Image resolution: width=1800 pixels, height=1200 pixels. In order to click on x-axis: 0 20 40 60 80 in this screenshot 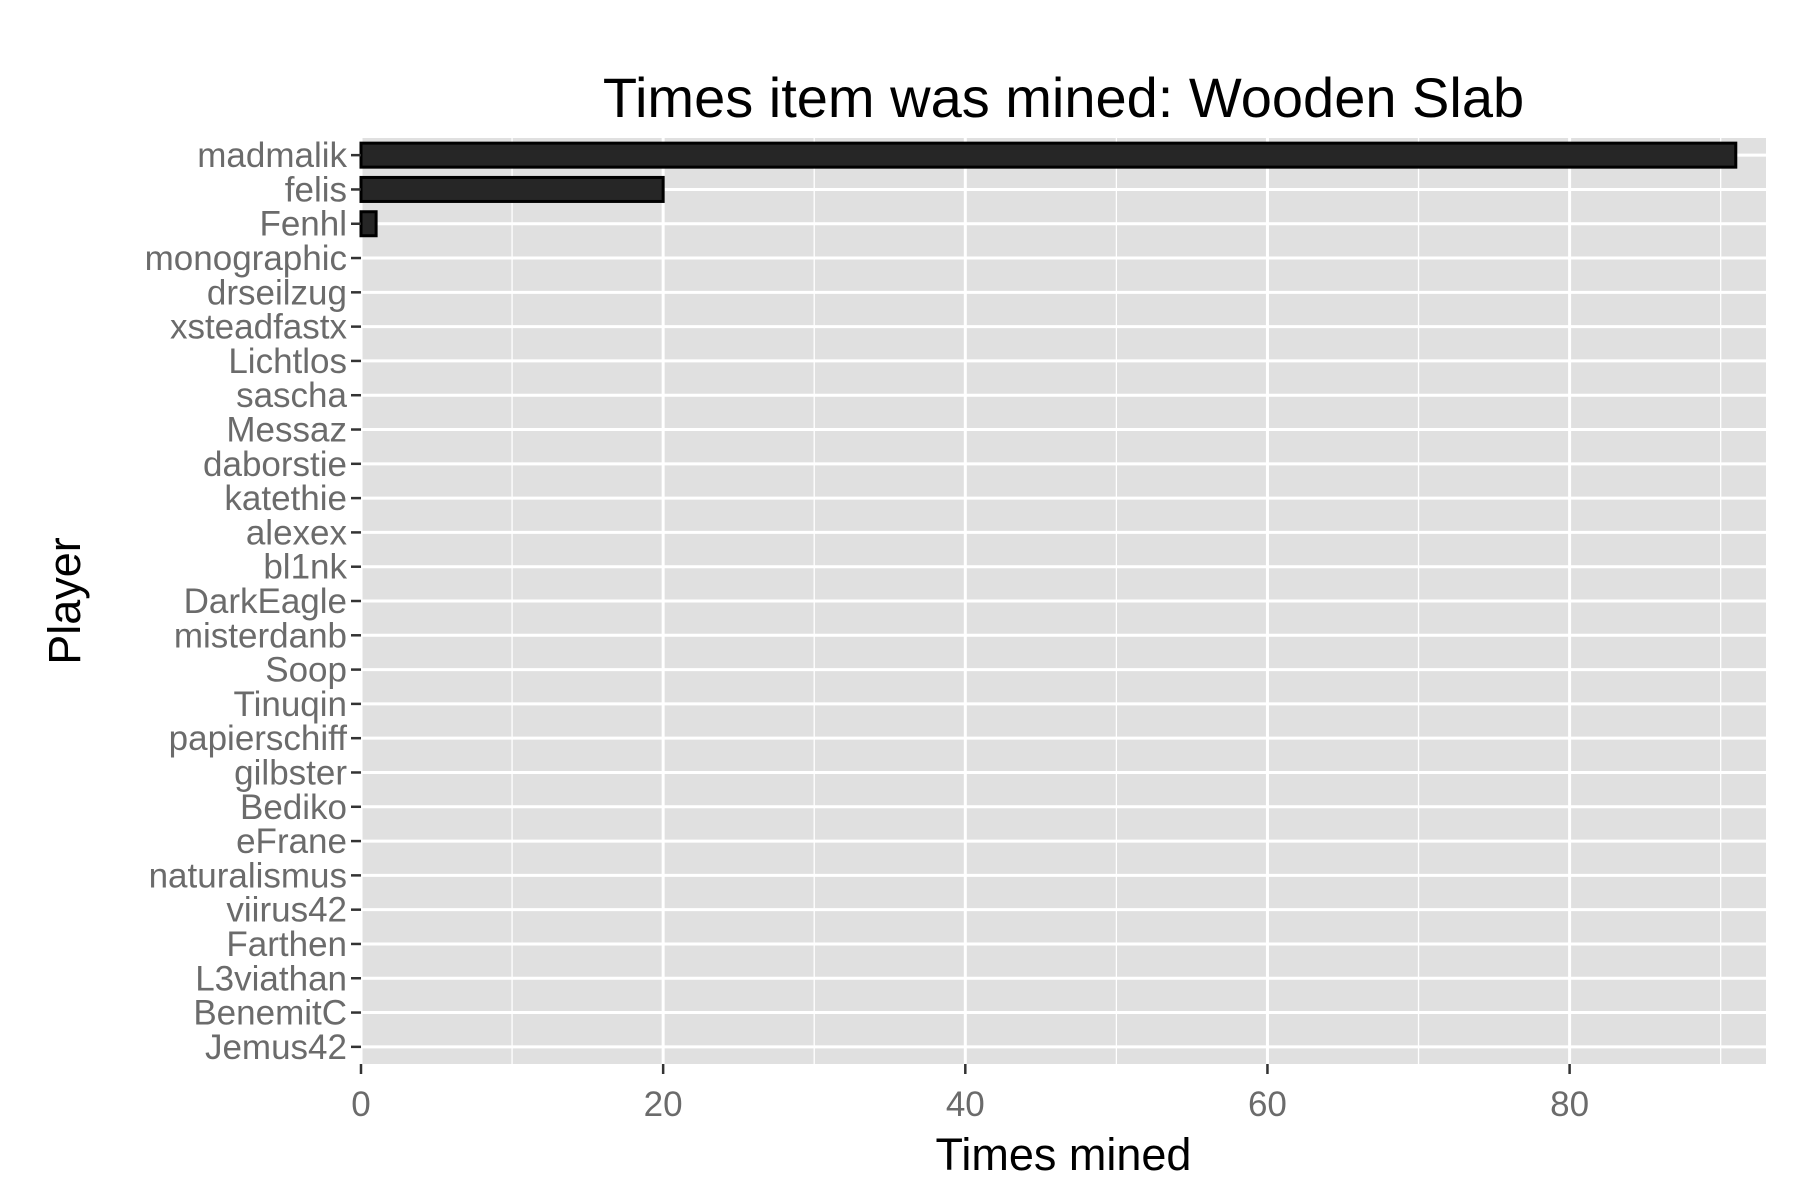, I will do `click(970, 1094)`.